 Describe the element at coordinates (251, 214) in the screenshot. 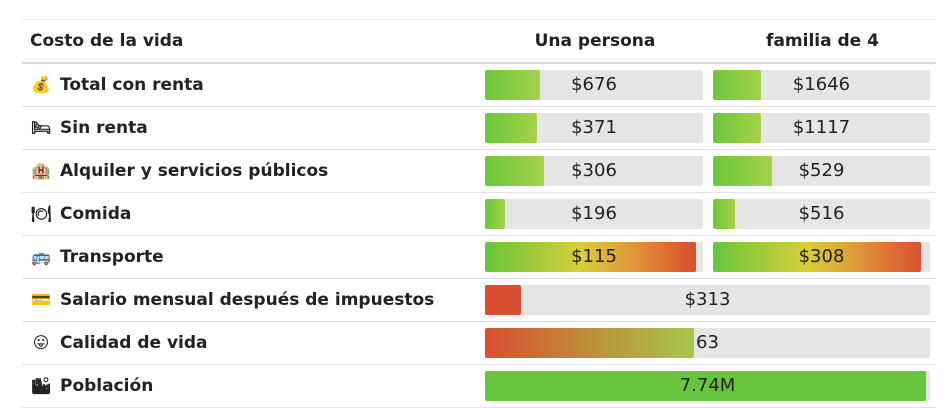

I see `row-label-cell: 🍽 Comida` at that location.